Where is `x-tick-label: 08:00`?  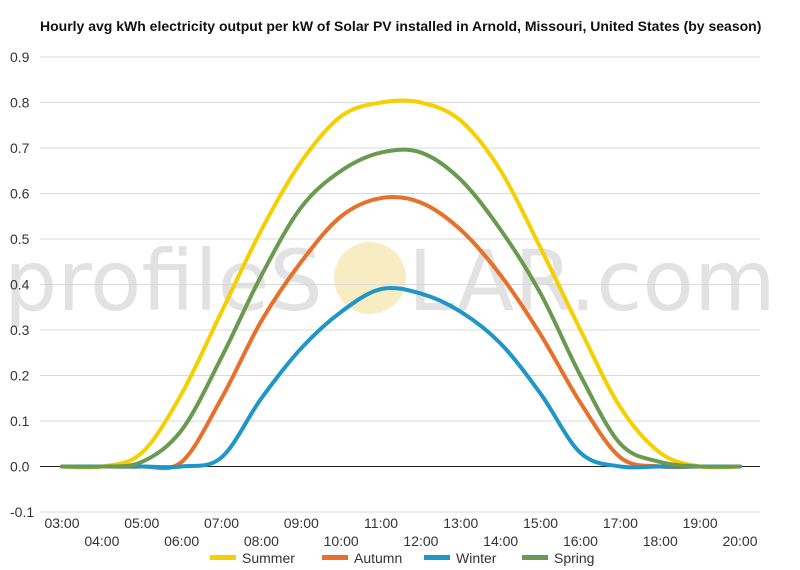 x-tick-label: 08:00 is located at coordinates (261, 541).